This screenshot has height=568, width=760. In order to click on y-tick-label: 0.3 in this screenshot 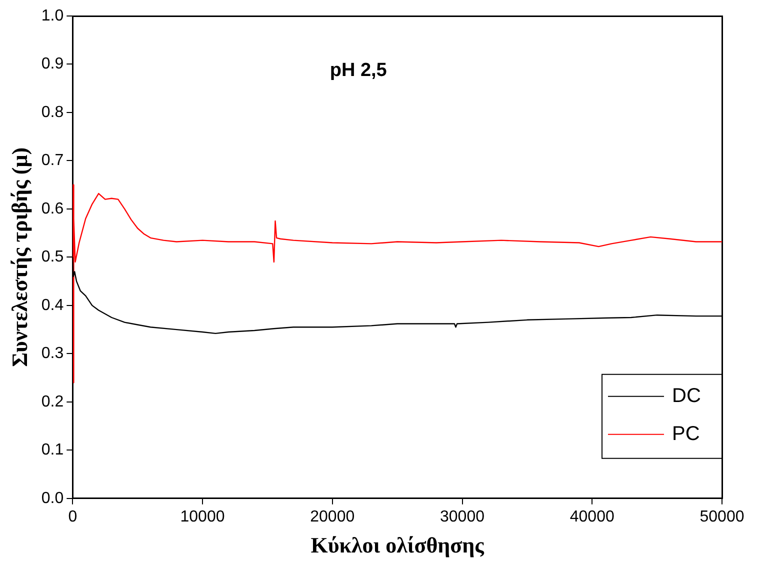, I will do `click(52, 353)`.